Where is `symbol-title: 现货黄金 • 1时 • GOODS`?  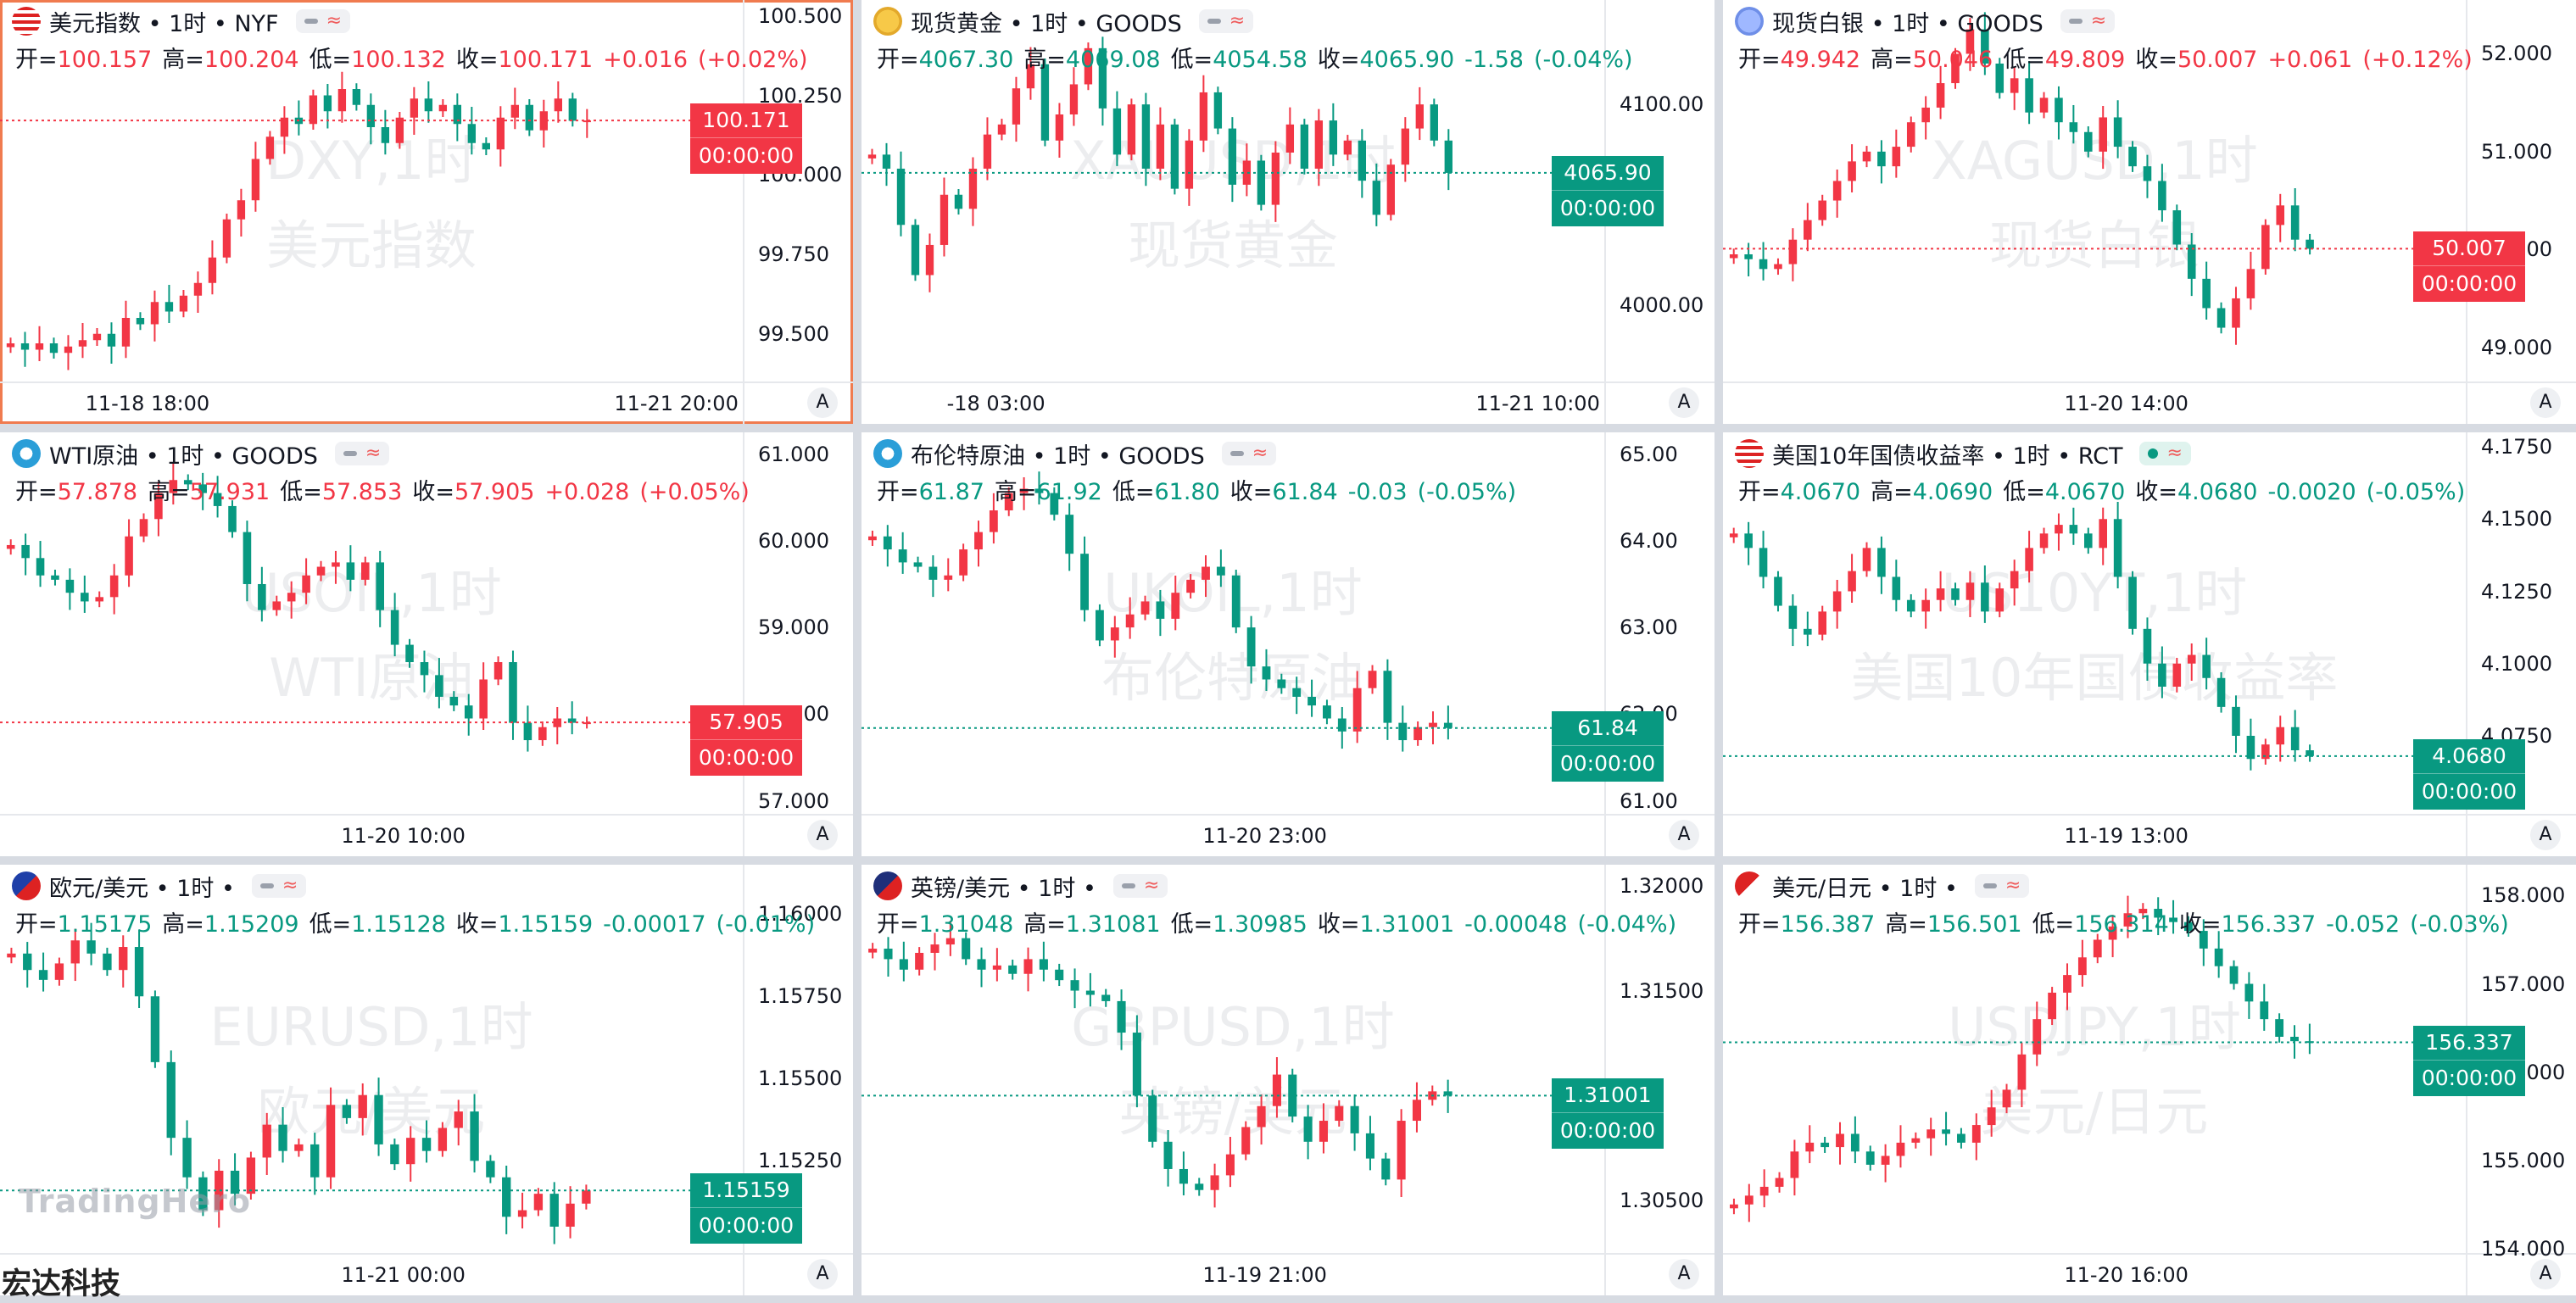
symbol-title: 现货黄金 • 1时 • GOODS is located at coordinates (1046, 23).